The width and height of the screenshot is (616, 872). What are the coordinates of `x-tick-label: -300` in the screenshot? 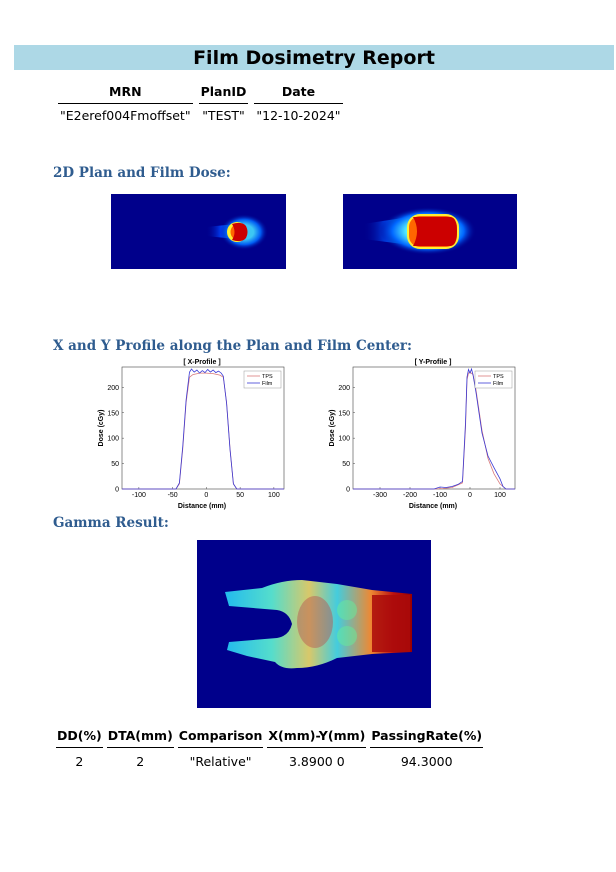 It's located at (380, 495).